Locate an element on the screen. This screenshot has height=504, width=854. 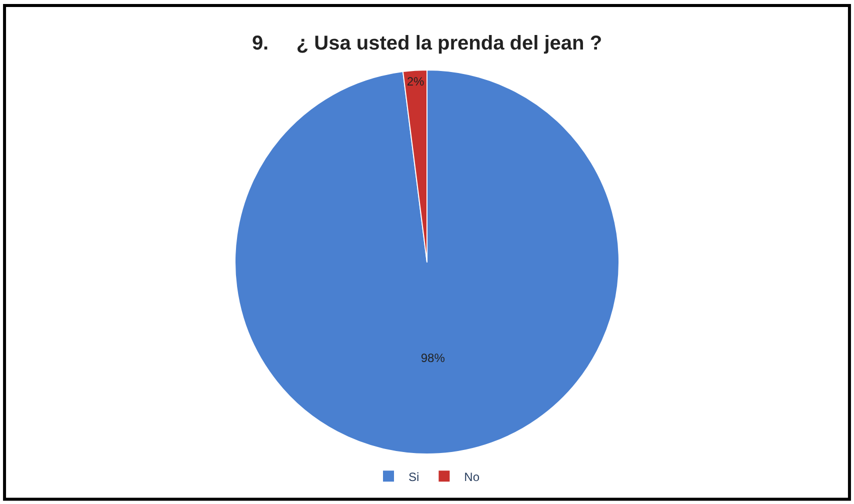
data-label: 98% is located at coordinates (433, 357).